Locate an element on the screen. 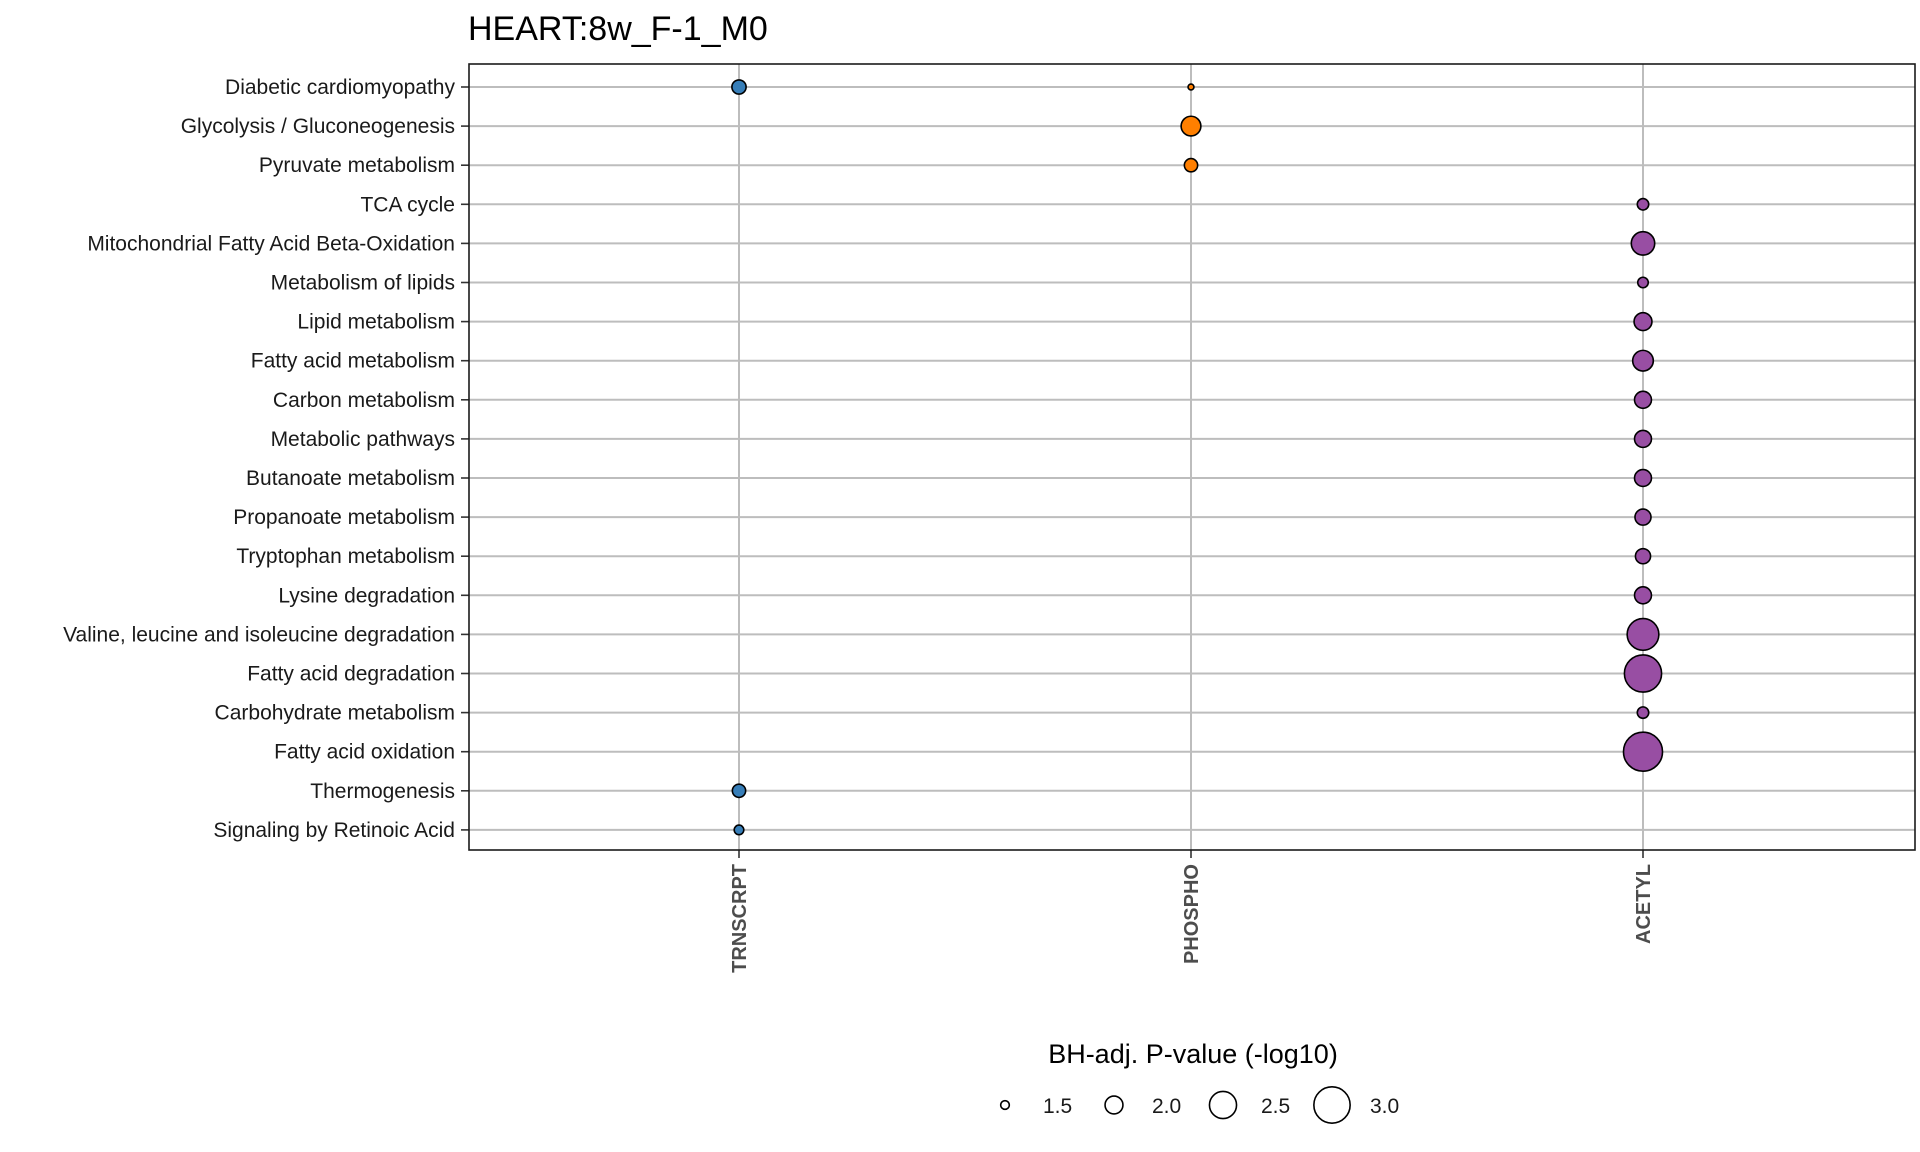  y-tick-label: Mitochondrial Fatty Acid Beta-Oxidation is located at coordinates (271, 243).